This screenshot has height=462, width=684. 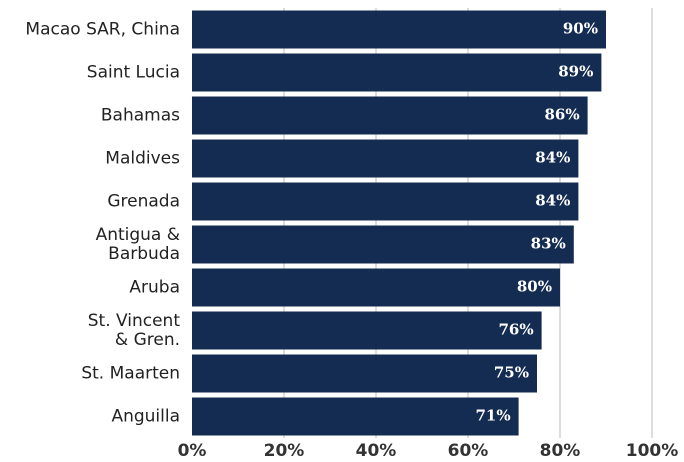 What do you see at coordinates (515, 330) in the screenshot?
I see `value-label: 76%` at bounding box center [515, 330].